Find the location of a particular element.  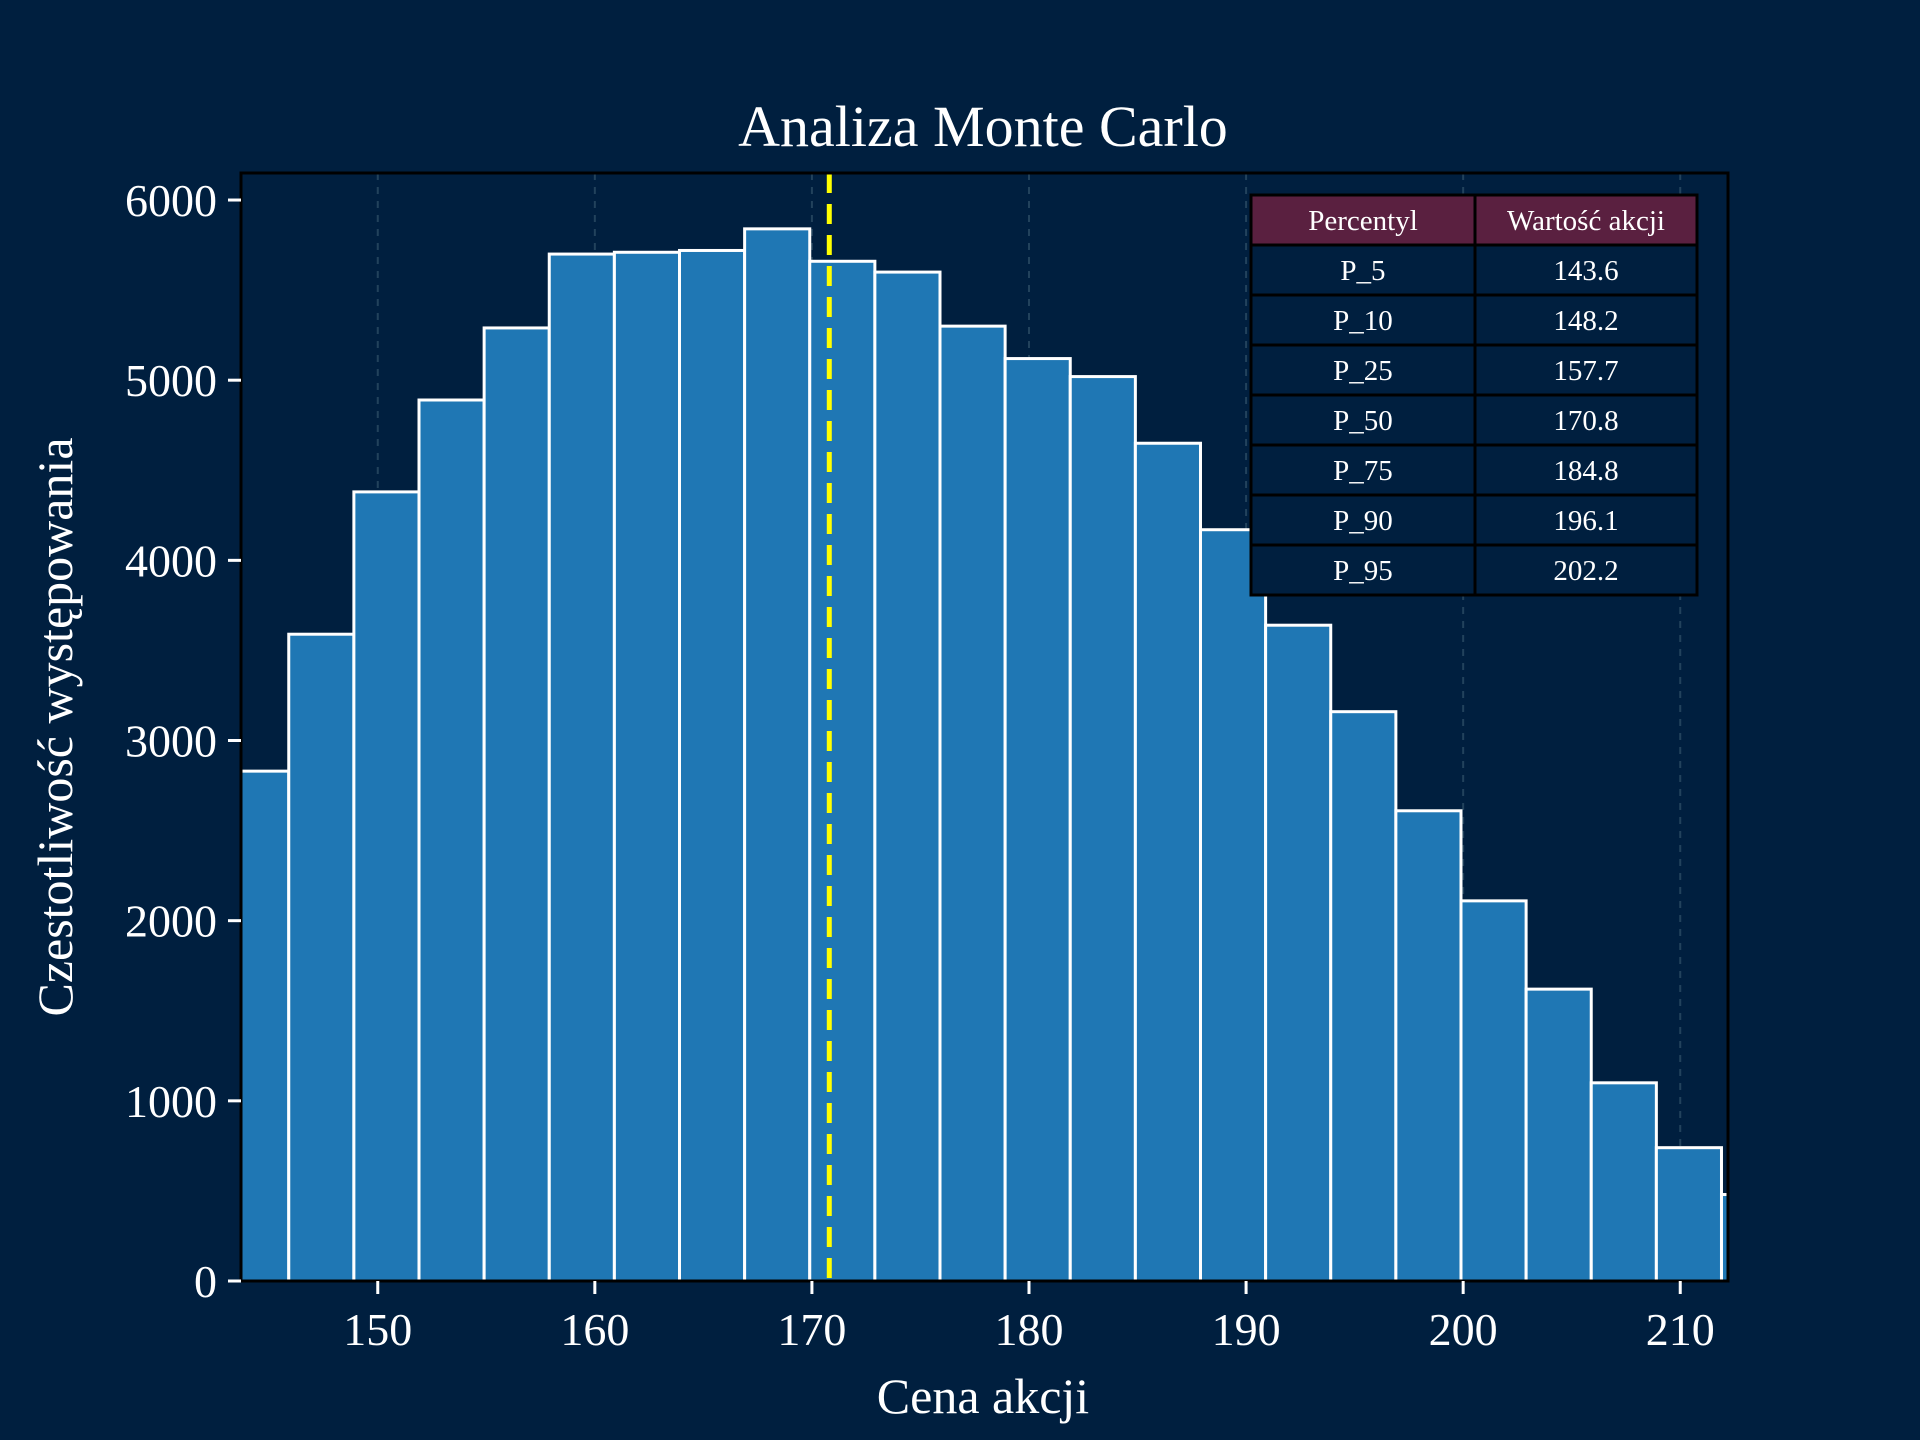

y-tick-label-4: 4000 is located at coordinates (171, 560).